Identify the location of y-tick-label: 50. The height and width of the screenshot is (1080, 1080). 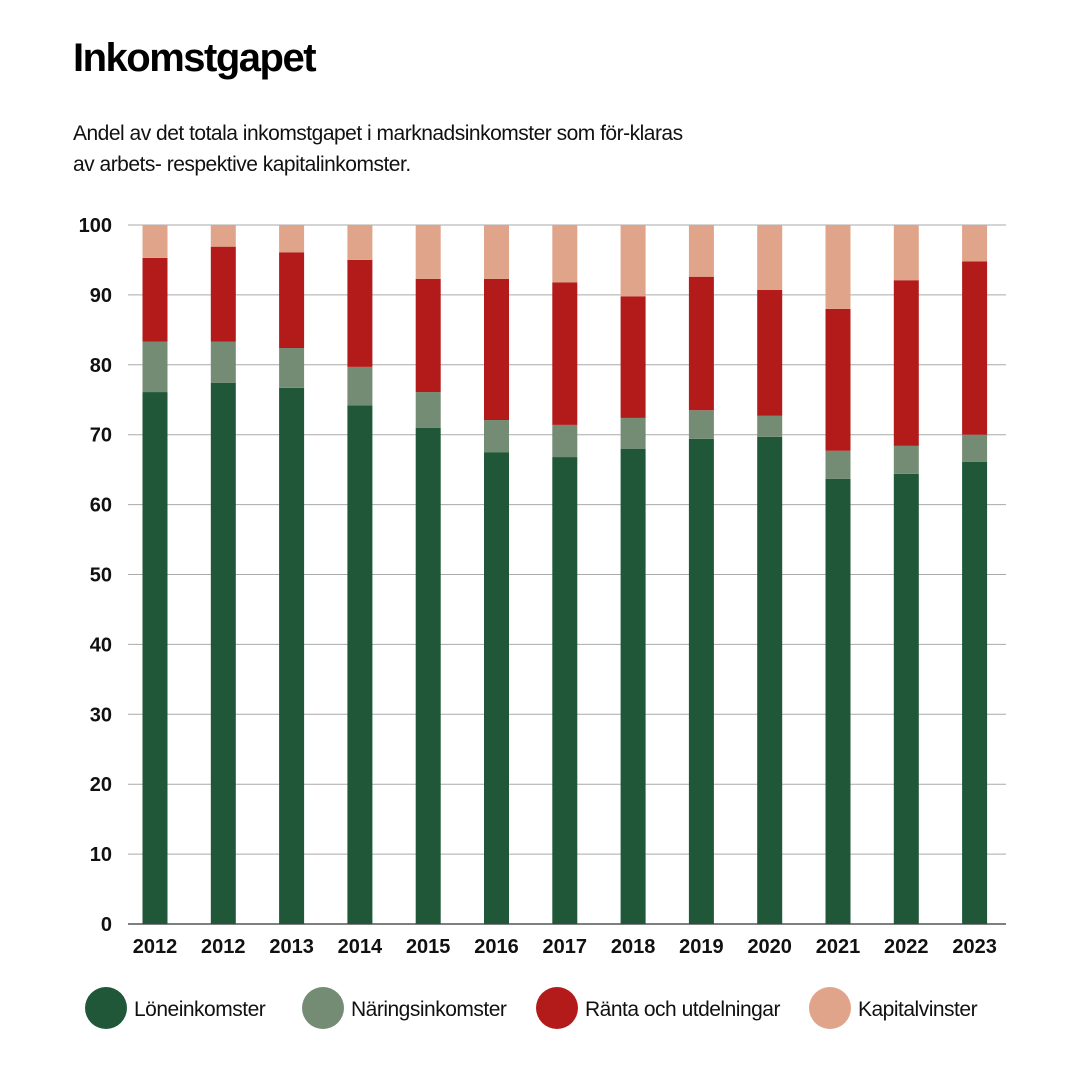
(101, 576).